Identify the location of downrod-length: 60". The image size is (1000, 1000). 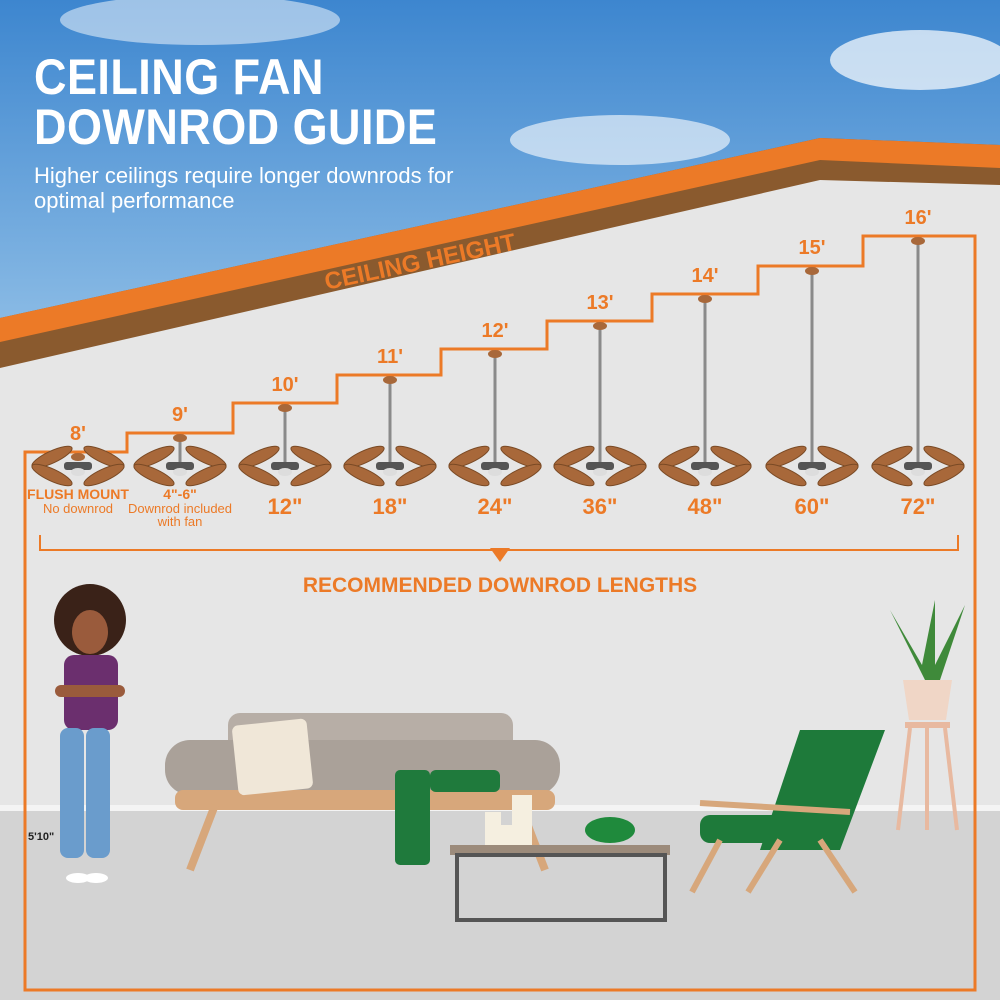
(812, 506).